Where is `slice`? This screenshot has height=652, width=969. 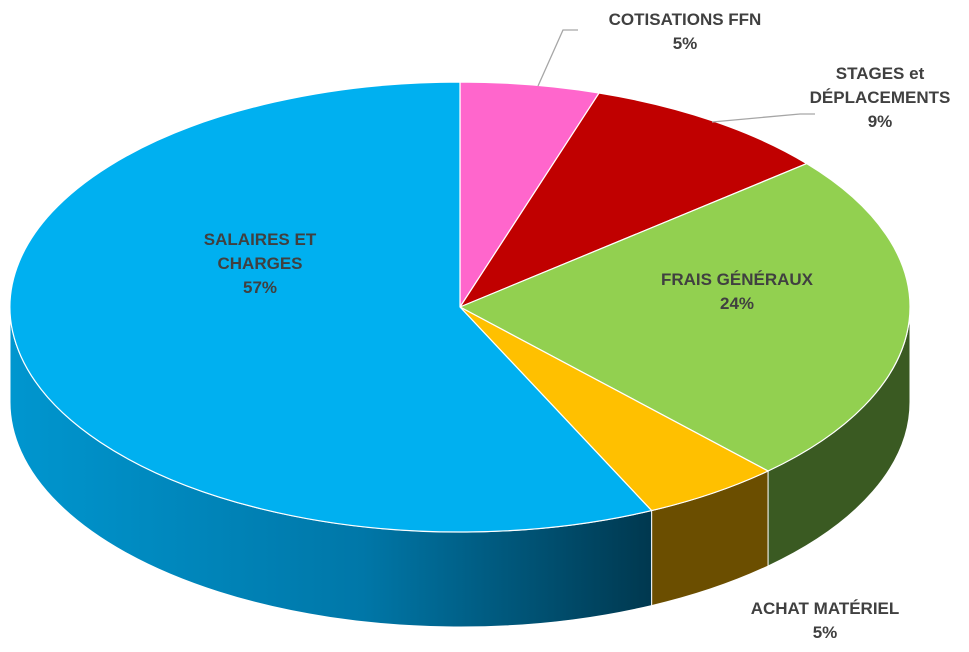
slice is located at coordinates (633, 200).